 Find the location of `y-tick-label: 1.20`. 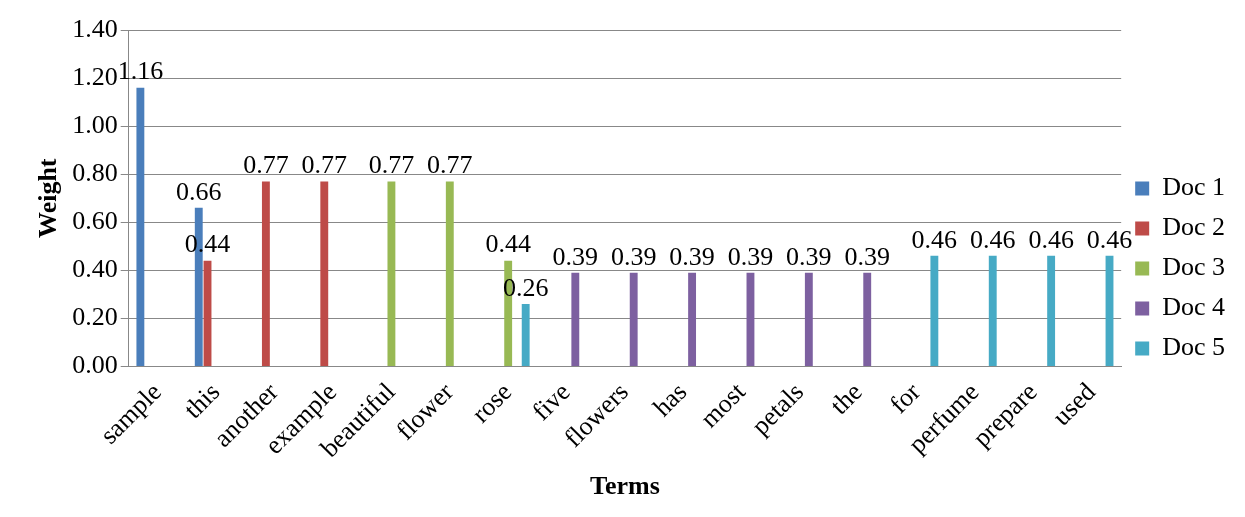

y-tick-label: 1.20 is located at coordinates (95, 76).